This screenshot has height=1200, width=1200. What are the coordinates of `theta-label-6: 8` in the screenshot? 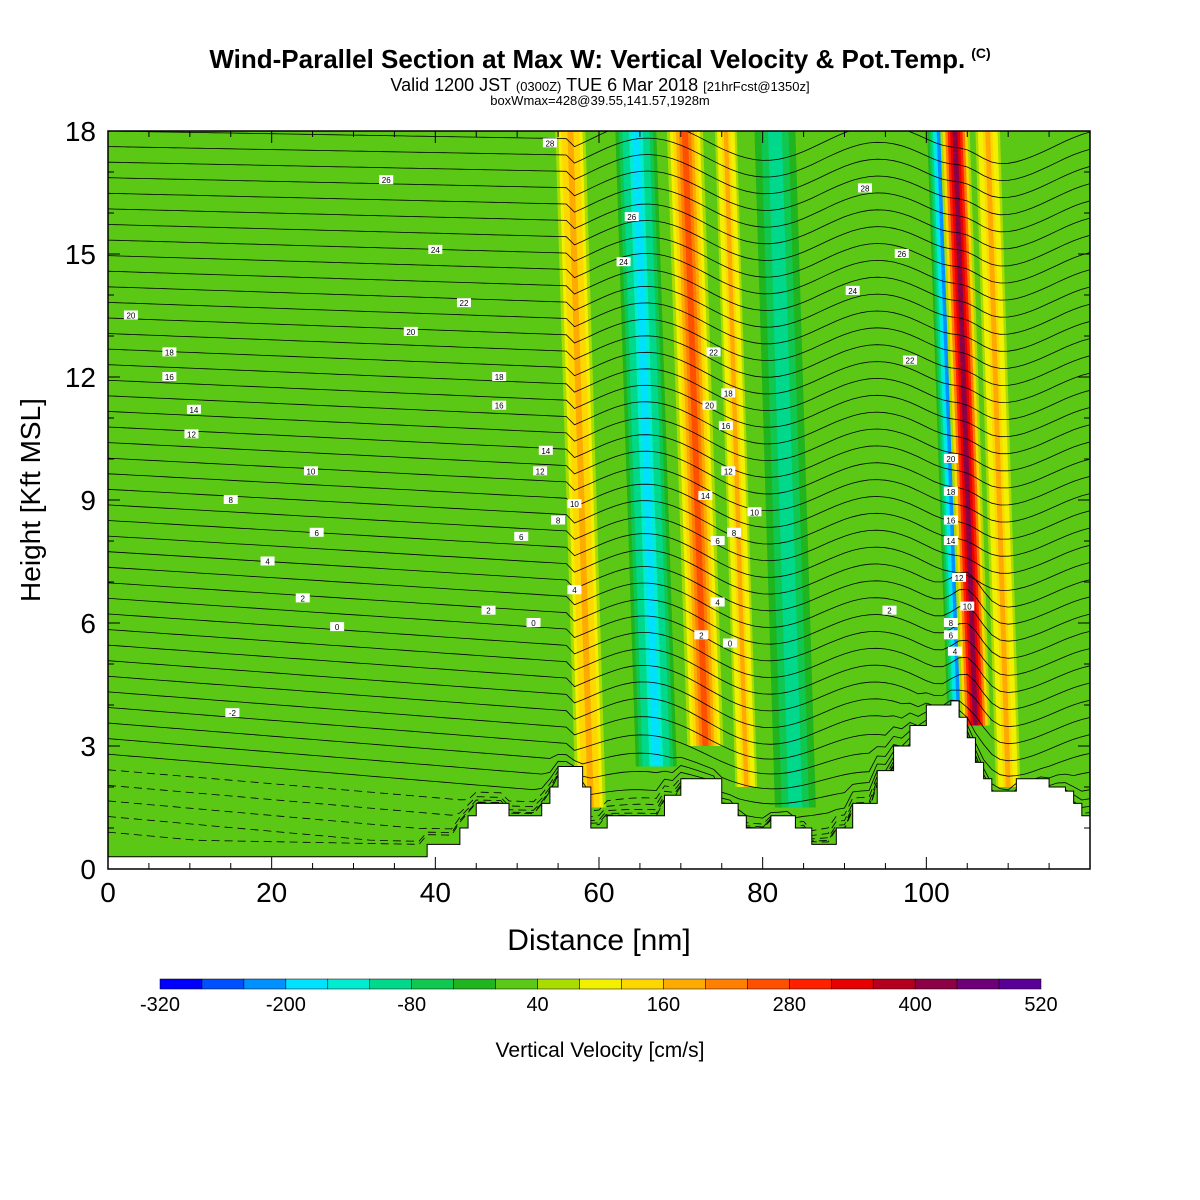 It's located at (230, 500).